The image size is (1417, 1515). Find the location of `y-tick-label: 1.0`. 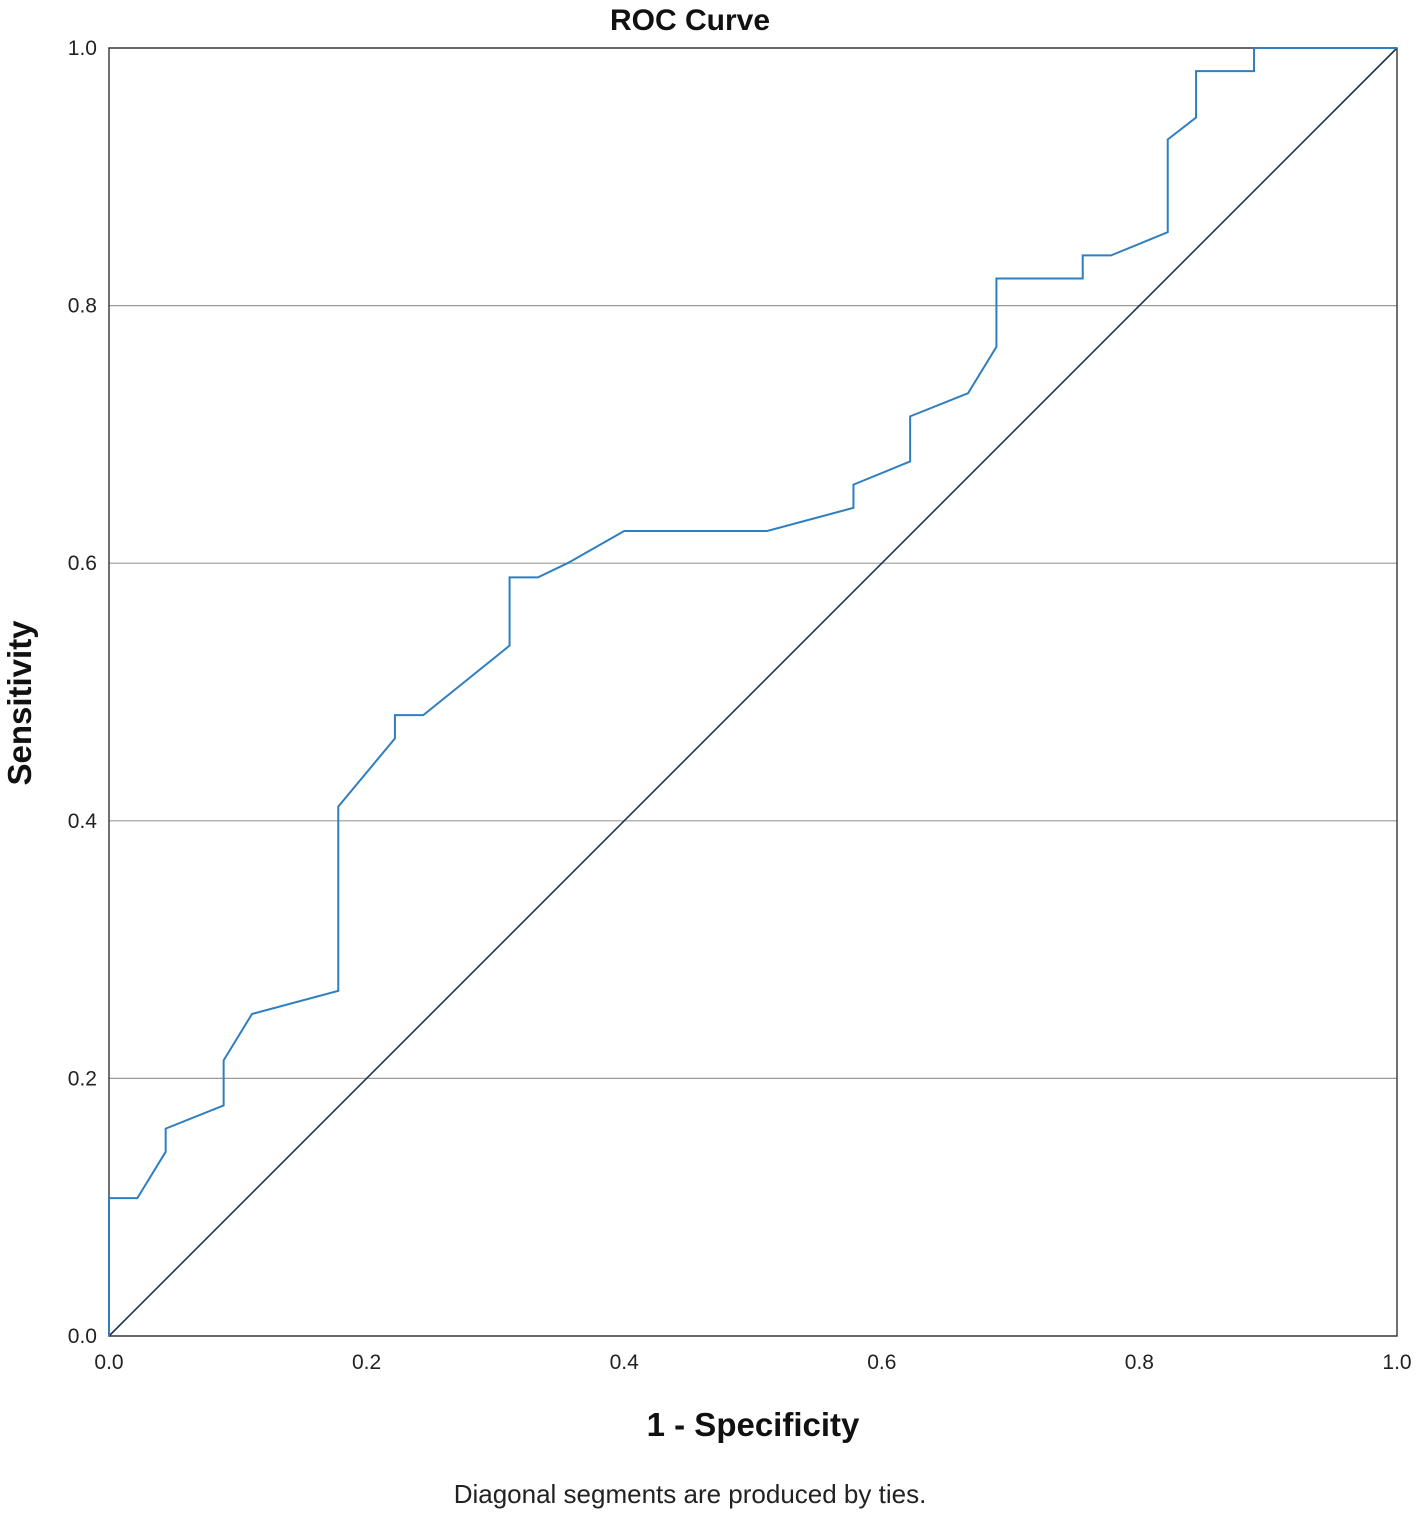

y-tick-label: 1.0 is located at coordinates (82, 48).